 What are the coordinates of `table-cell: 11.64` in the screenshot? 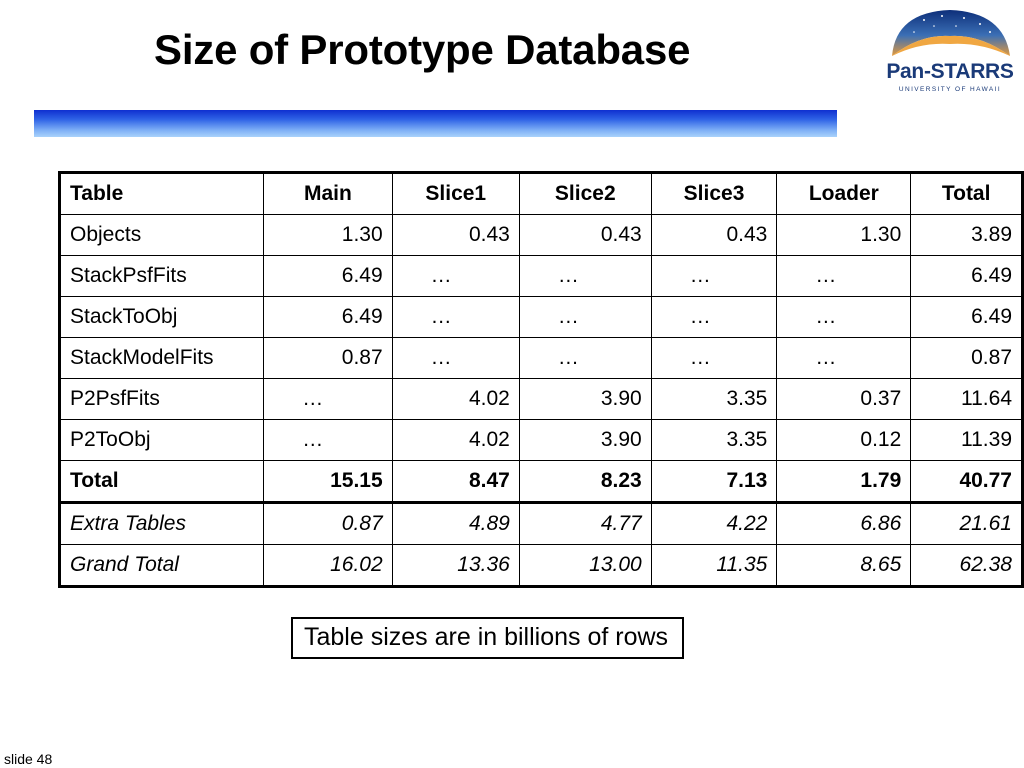 It's located at (966, 399).